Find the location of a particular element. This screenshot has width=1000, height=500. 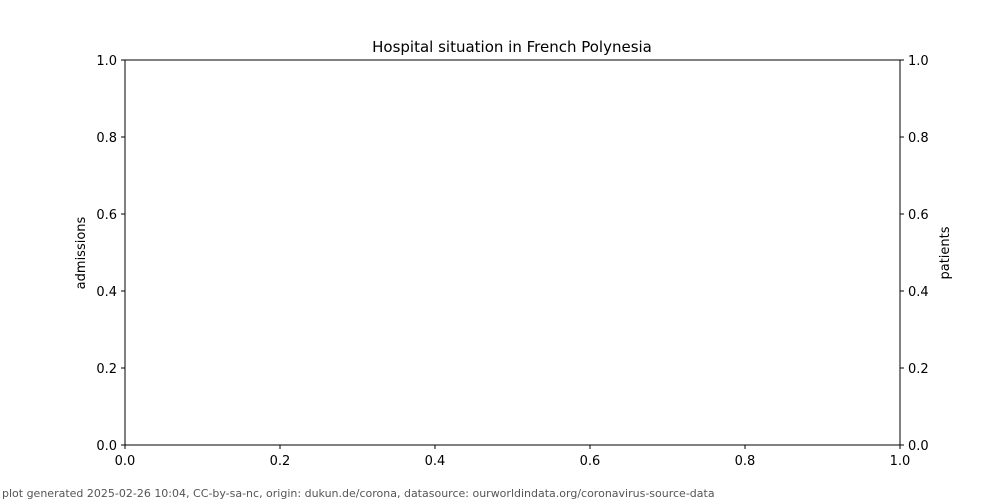

right-y-tick-label: 0.4 is located at coordinates (918, 292).